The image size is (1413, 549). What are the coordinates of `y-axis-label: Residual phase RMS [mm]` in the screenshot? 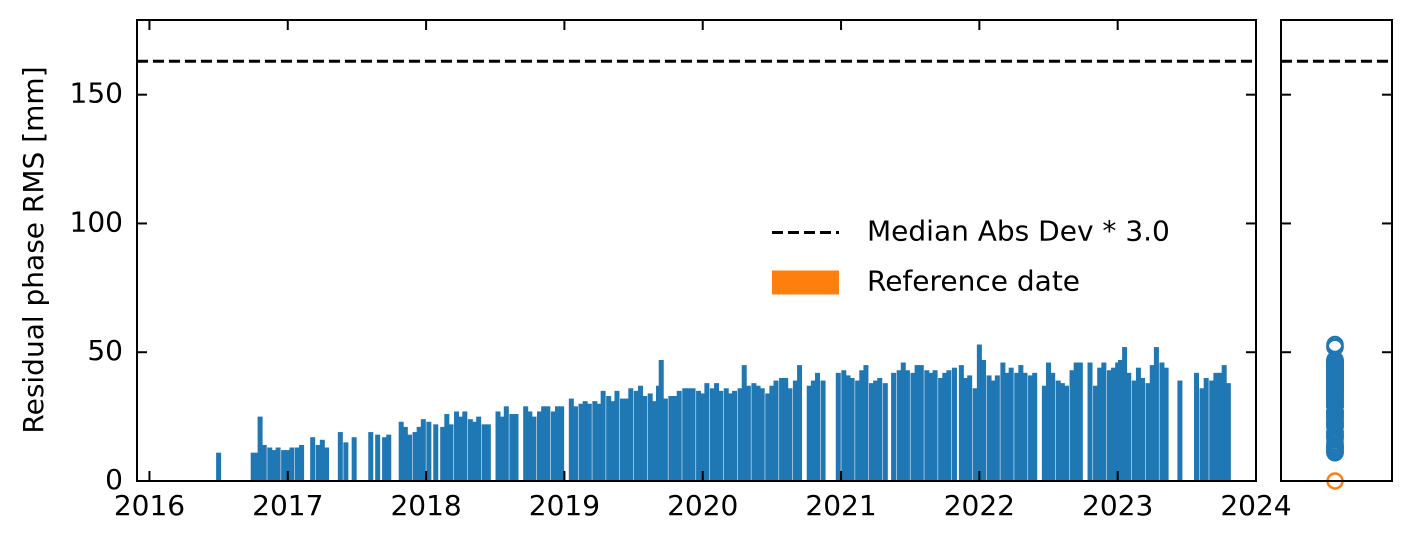 It's located at (33, 249).